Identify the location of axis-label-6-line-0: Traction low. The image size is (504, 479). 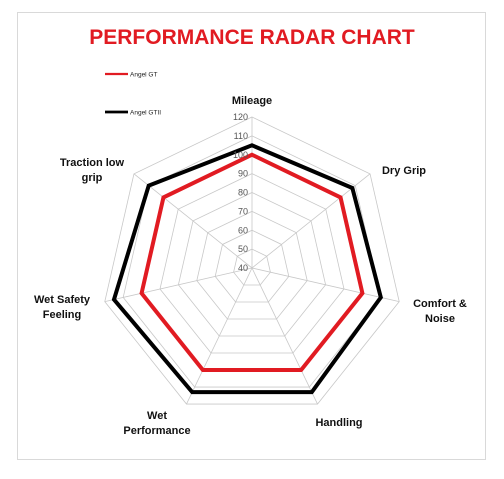
(92, 163).